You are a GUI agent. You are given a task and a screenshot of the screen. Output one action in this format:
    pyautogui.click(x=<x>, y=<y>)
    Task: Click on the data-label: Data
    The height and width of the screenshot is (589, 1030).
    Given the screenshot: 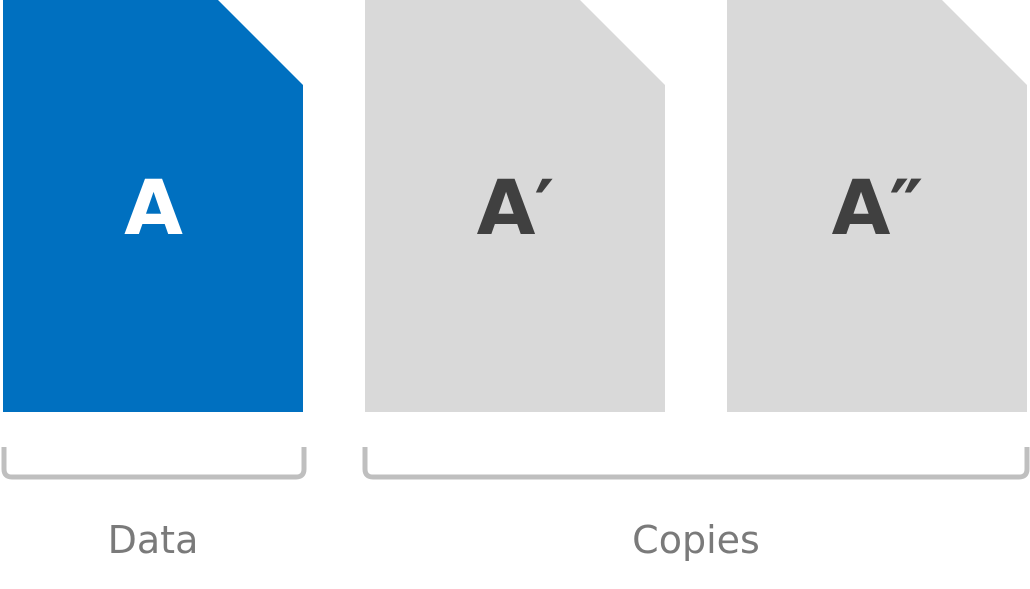 What is the action you would take?
    pyautogui.click(x=153, y=540)
    